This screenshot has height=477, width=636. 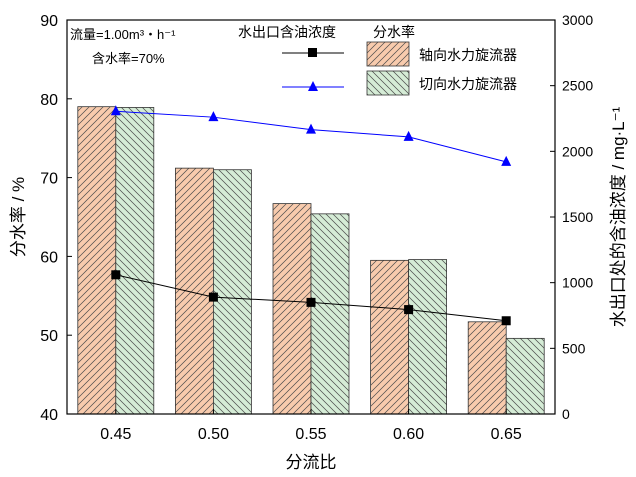 What do you see at coordinates (566, 414) in the screenshot?
I see `y-right-tick-label: 0` at bounding box center [566, 414].